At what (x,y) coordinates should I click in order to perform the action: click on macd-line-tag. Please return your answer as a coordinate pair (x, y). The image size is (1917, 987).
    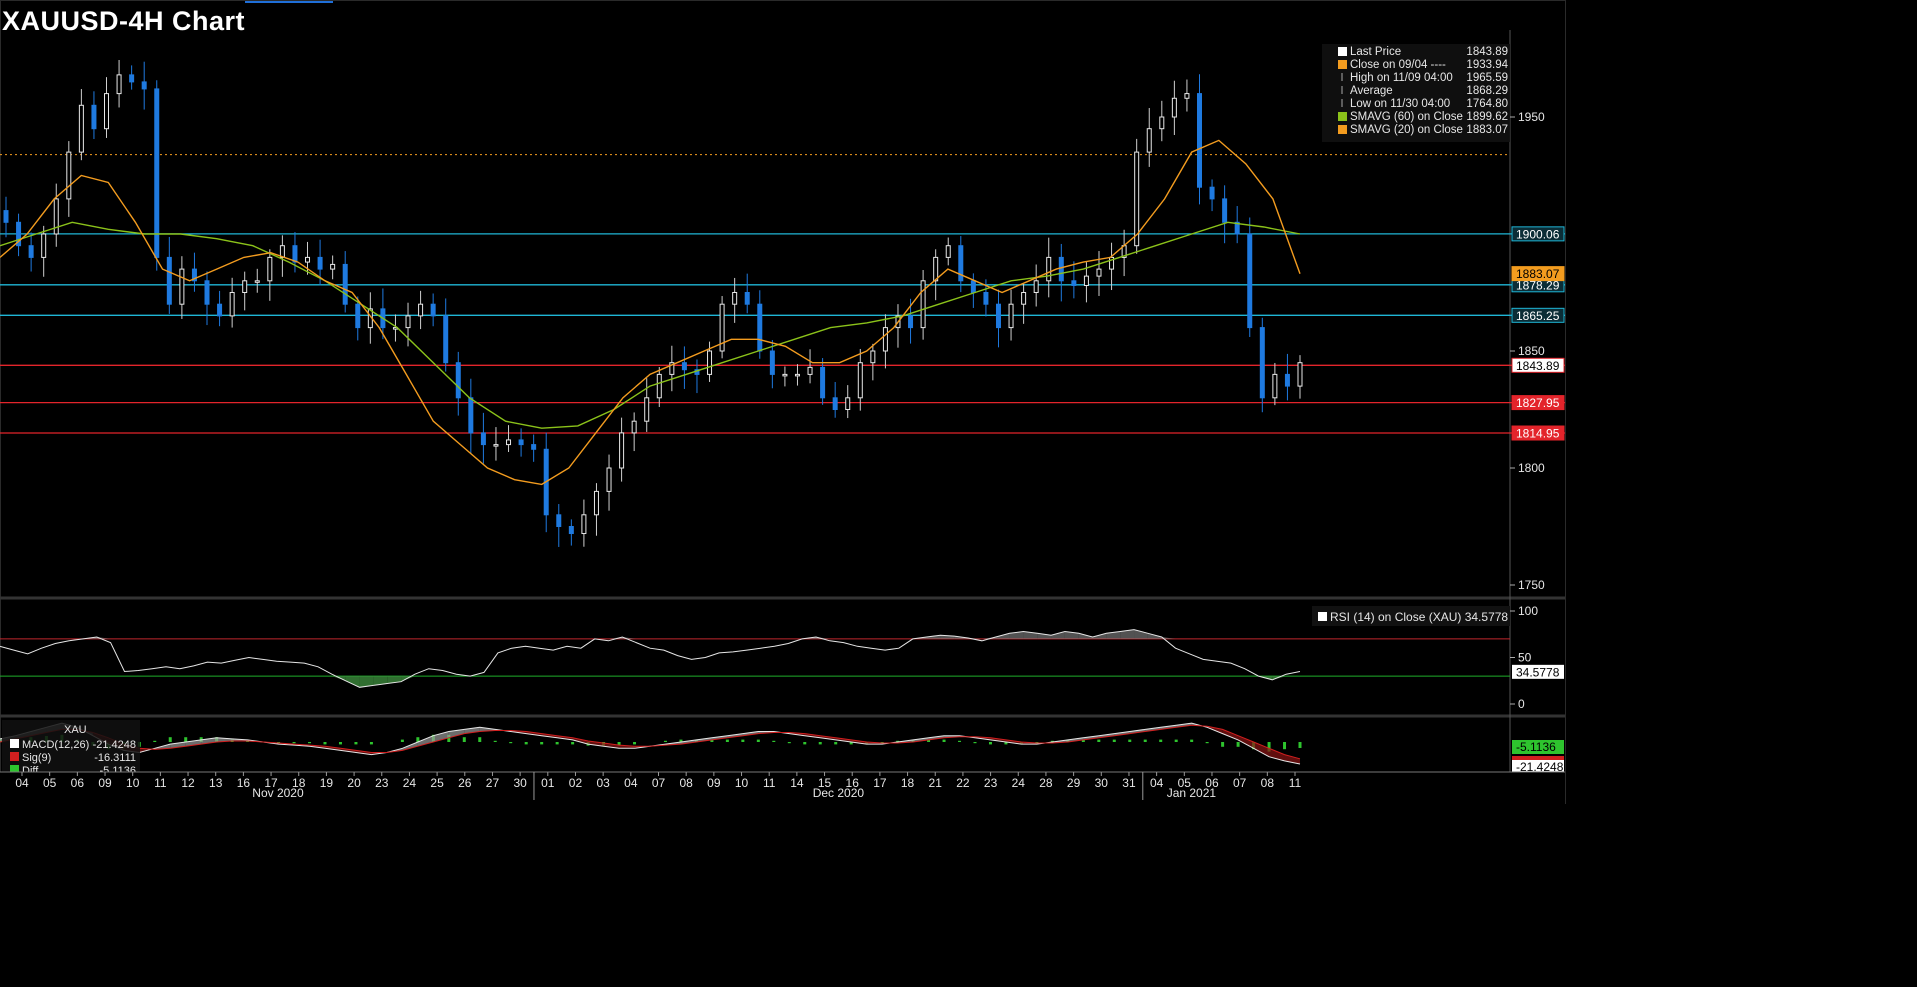
    Looking at the image, I should click on (1538, 767).